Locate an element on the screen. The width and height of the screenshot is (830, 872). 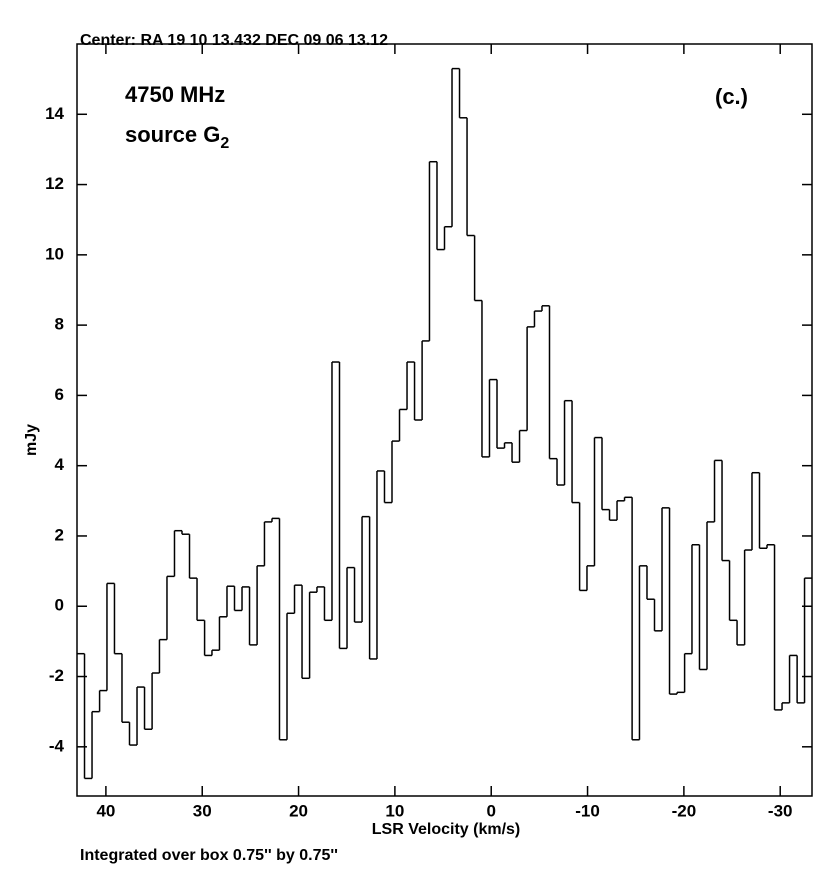
x-tick-label: 30 is located at coordinates (202, 810).